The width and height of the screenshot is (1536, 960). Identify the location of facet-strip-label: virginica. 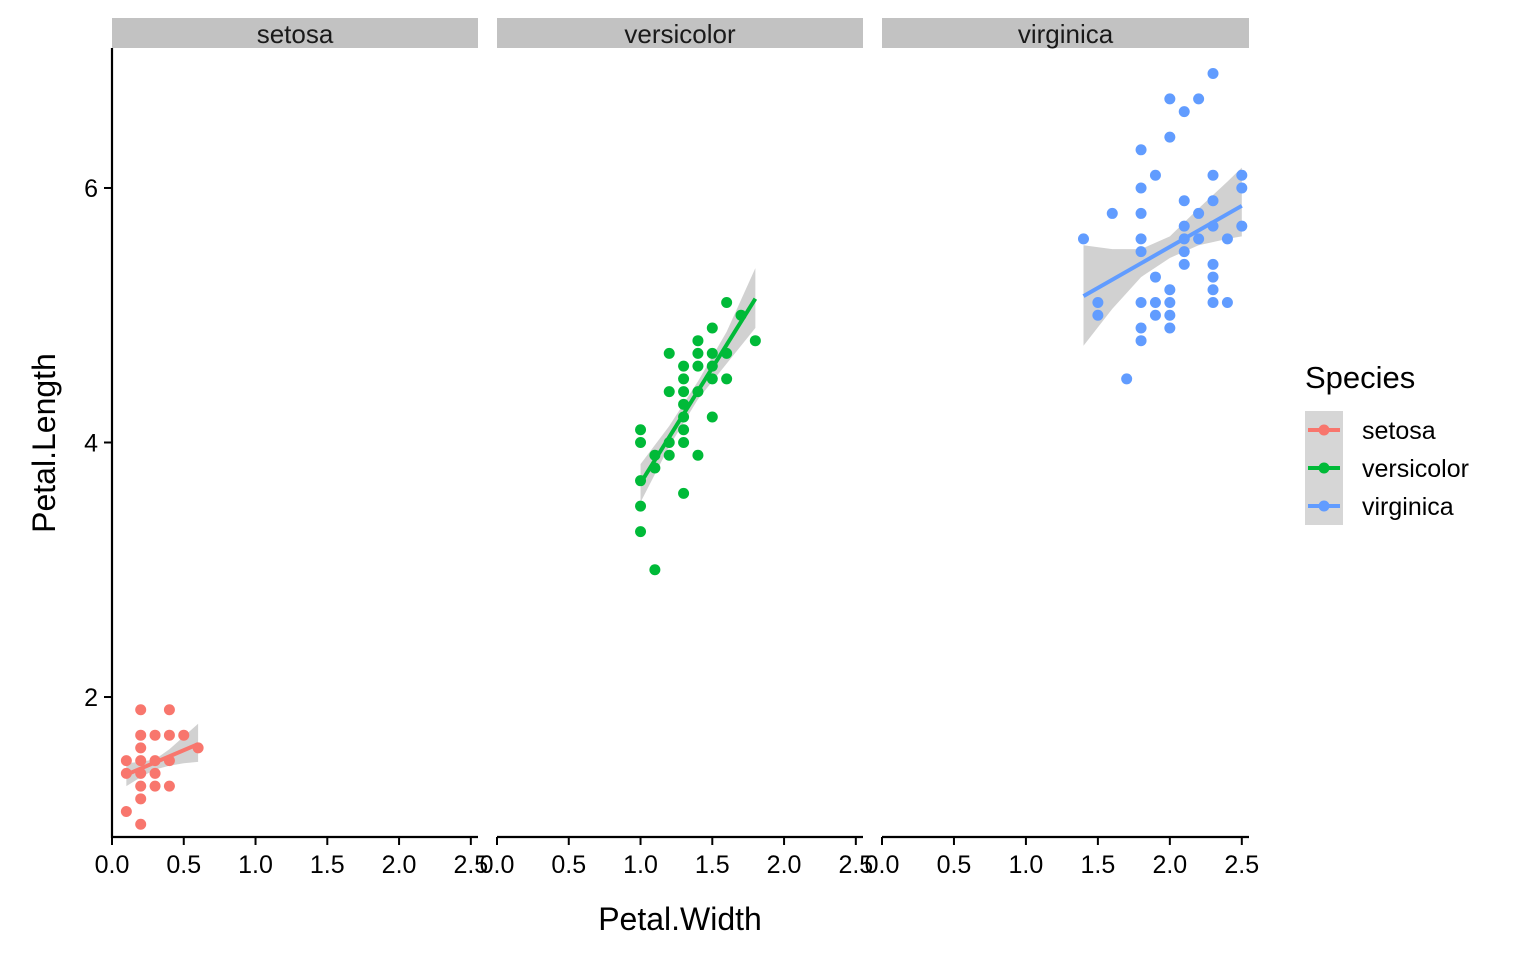
(1066, 34).